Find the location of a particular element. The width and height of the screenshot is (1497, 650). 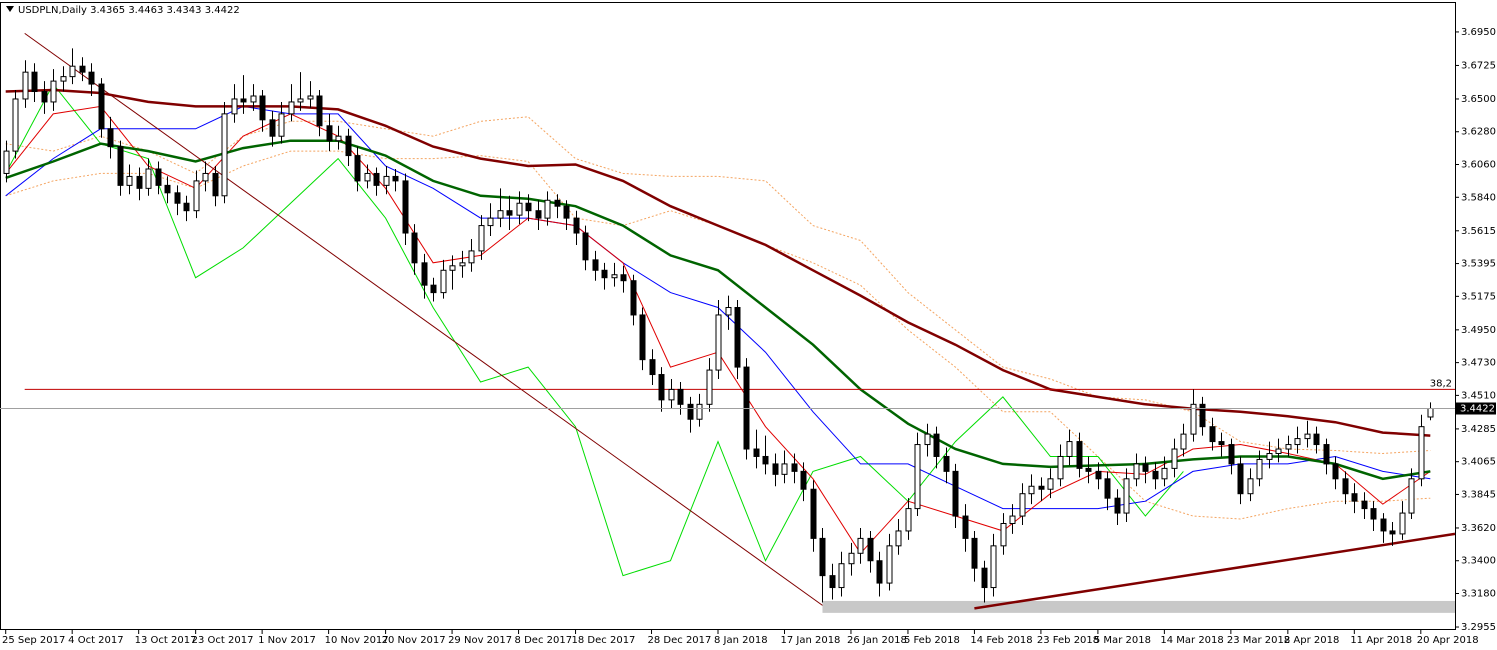

x-tick-label: 8 Dec 2017 is located at coordinates (544, 640).